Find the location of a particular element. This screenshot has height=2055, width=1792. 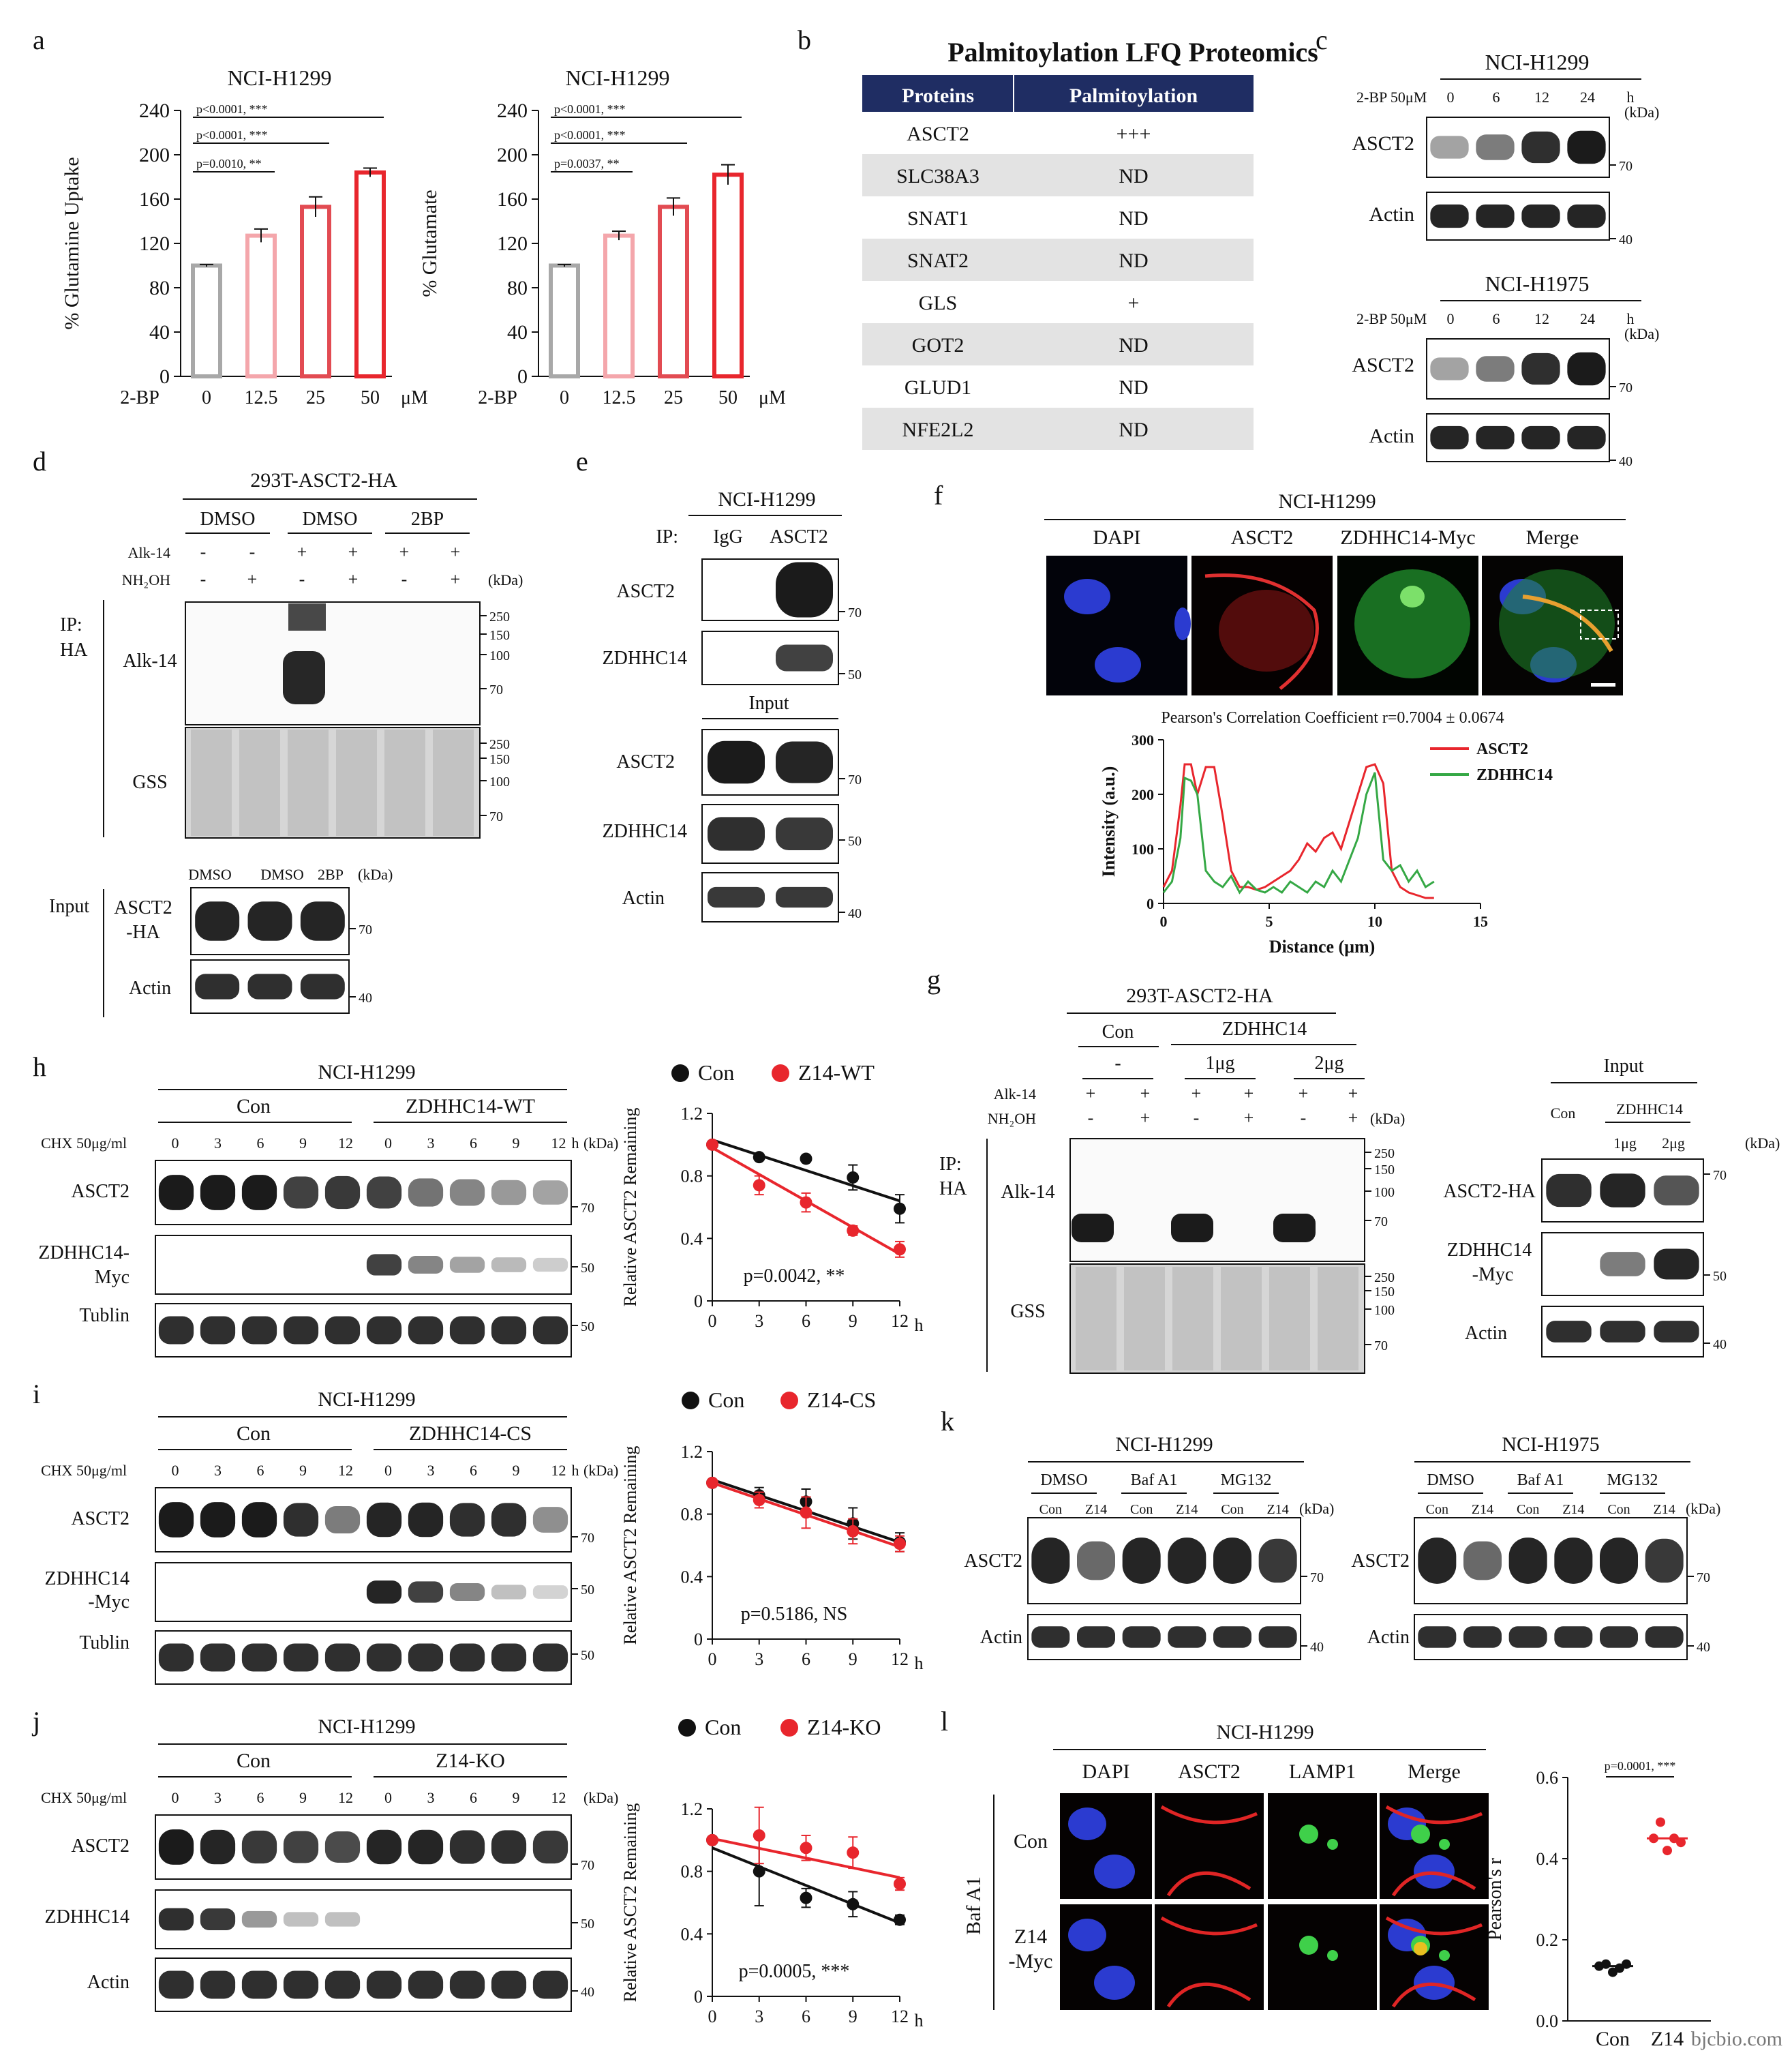

blot-input-zdhhc14-band is located at coordinates (736, 834).